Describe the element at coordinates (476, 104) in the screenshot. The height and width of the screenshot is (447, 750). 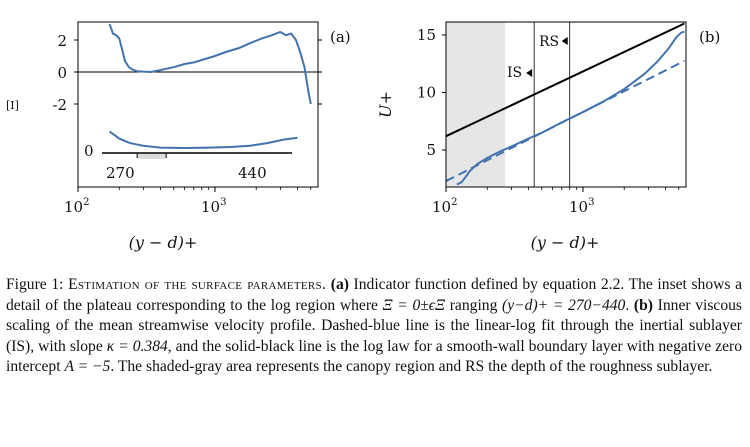
I see `canopy-shaded-region` at that location.